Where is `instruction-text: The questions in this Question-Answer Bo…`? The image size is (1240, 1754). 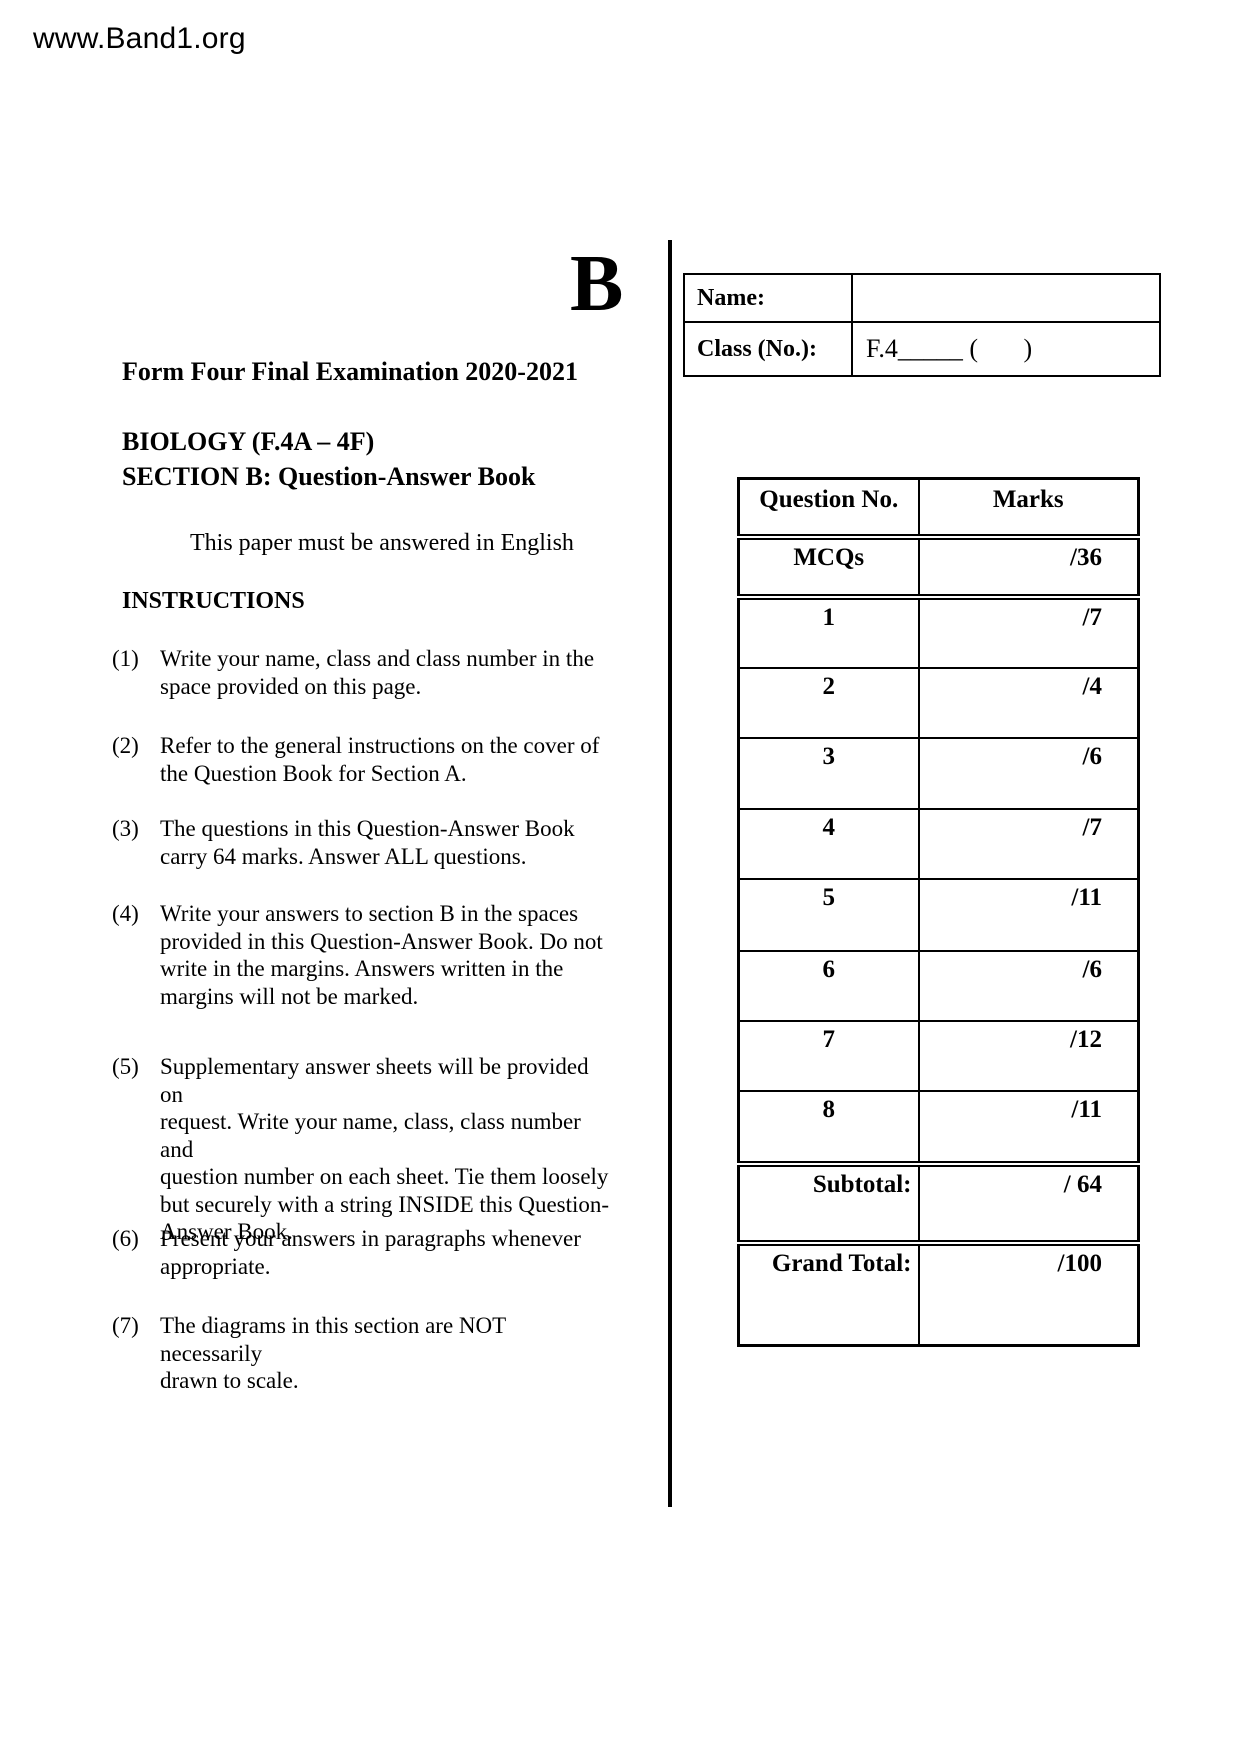 instruction-text: The questions in this Question-Answer Bo… is located at coordinates (367, 842).